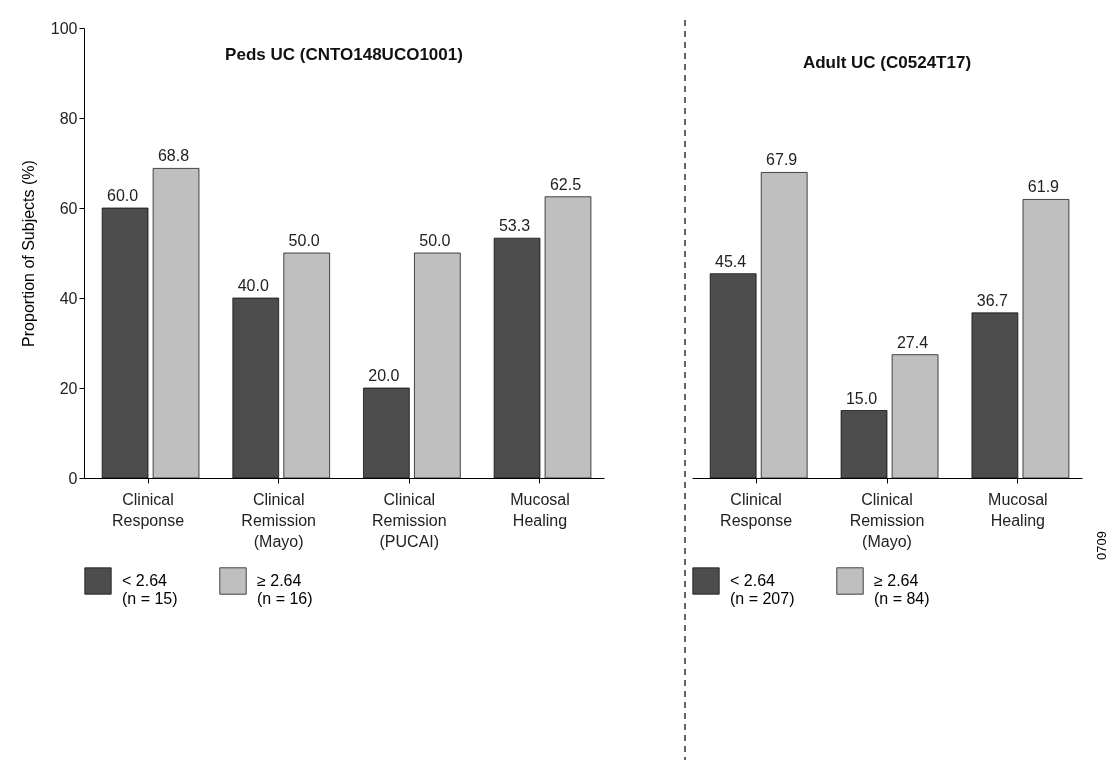 This screenshot has width=1119, height=768. I want to click on y-tick-label: 100, so click(64, 28).